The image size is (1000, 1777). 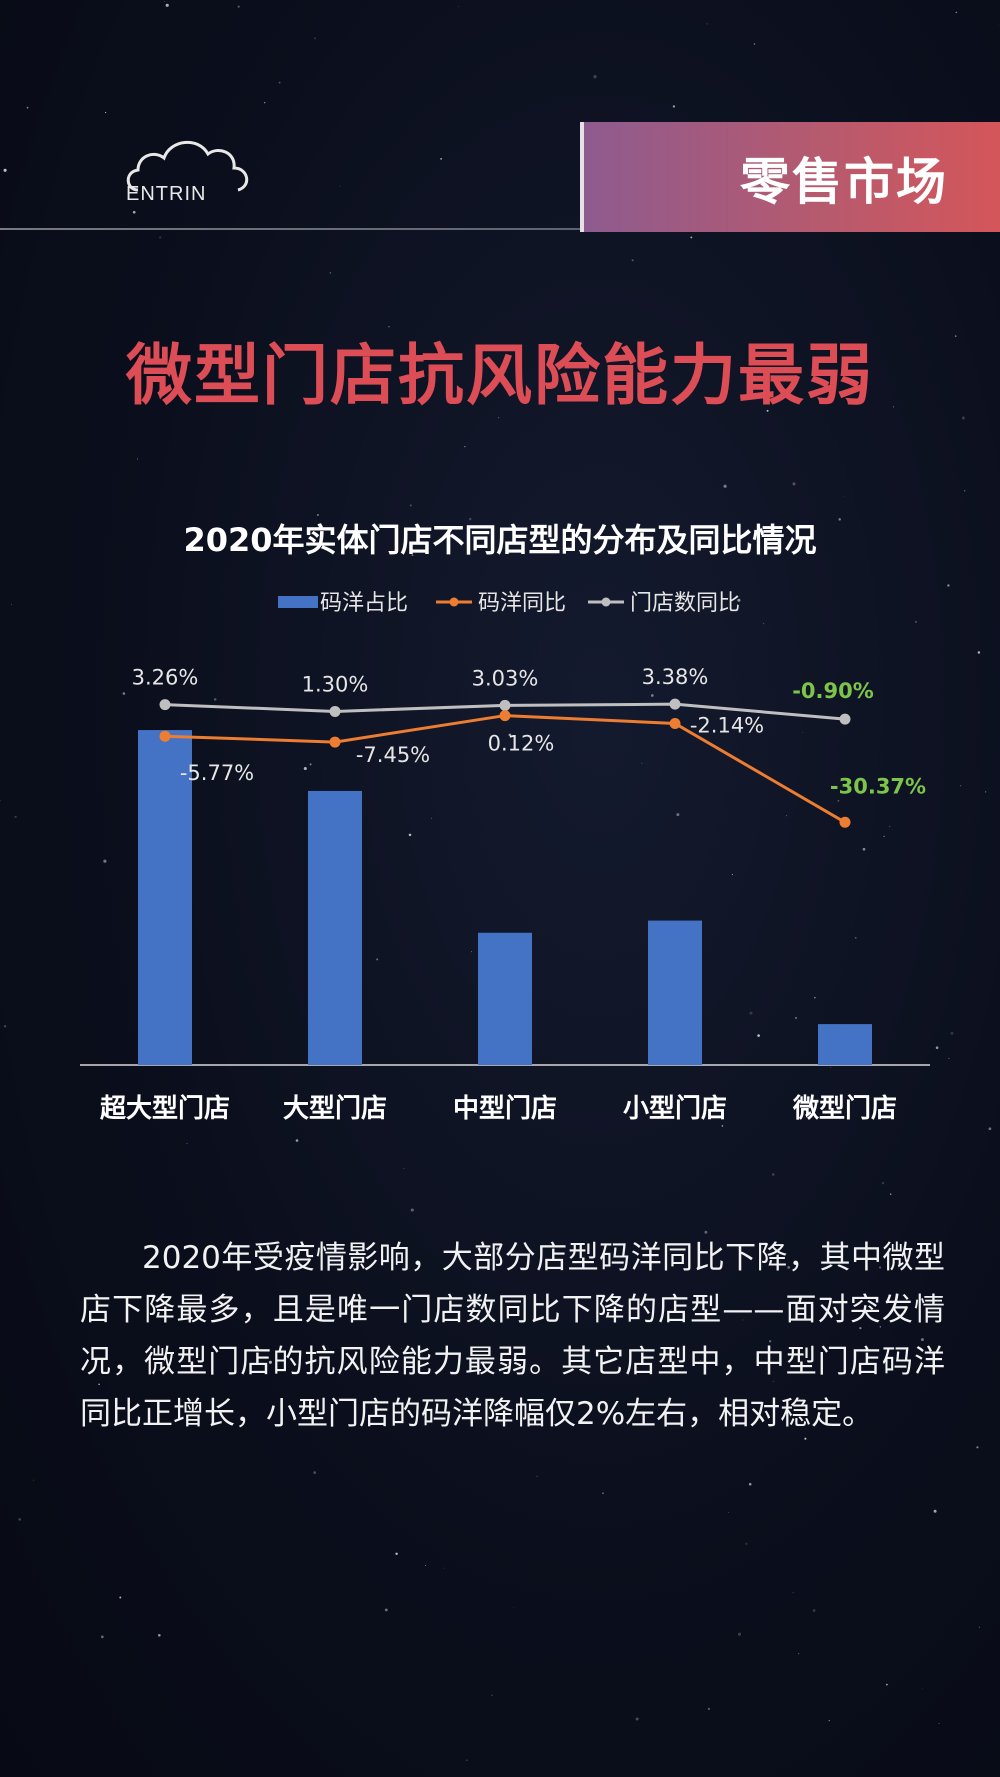 I want to click on section-tag: 零售市场, so click(x=790, y=177).